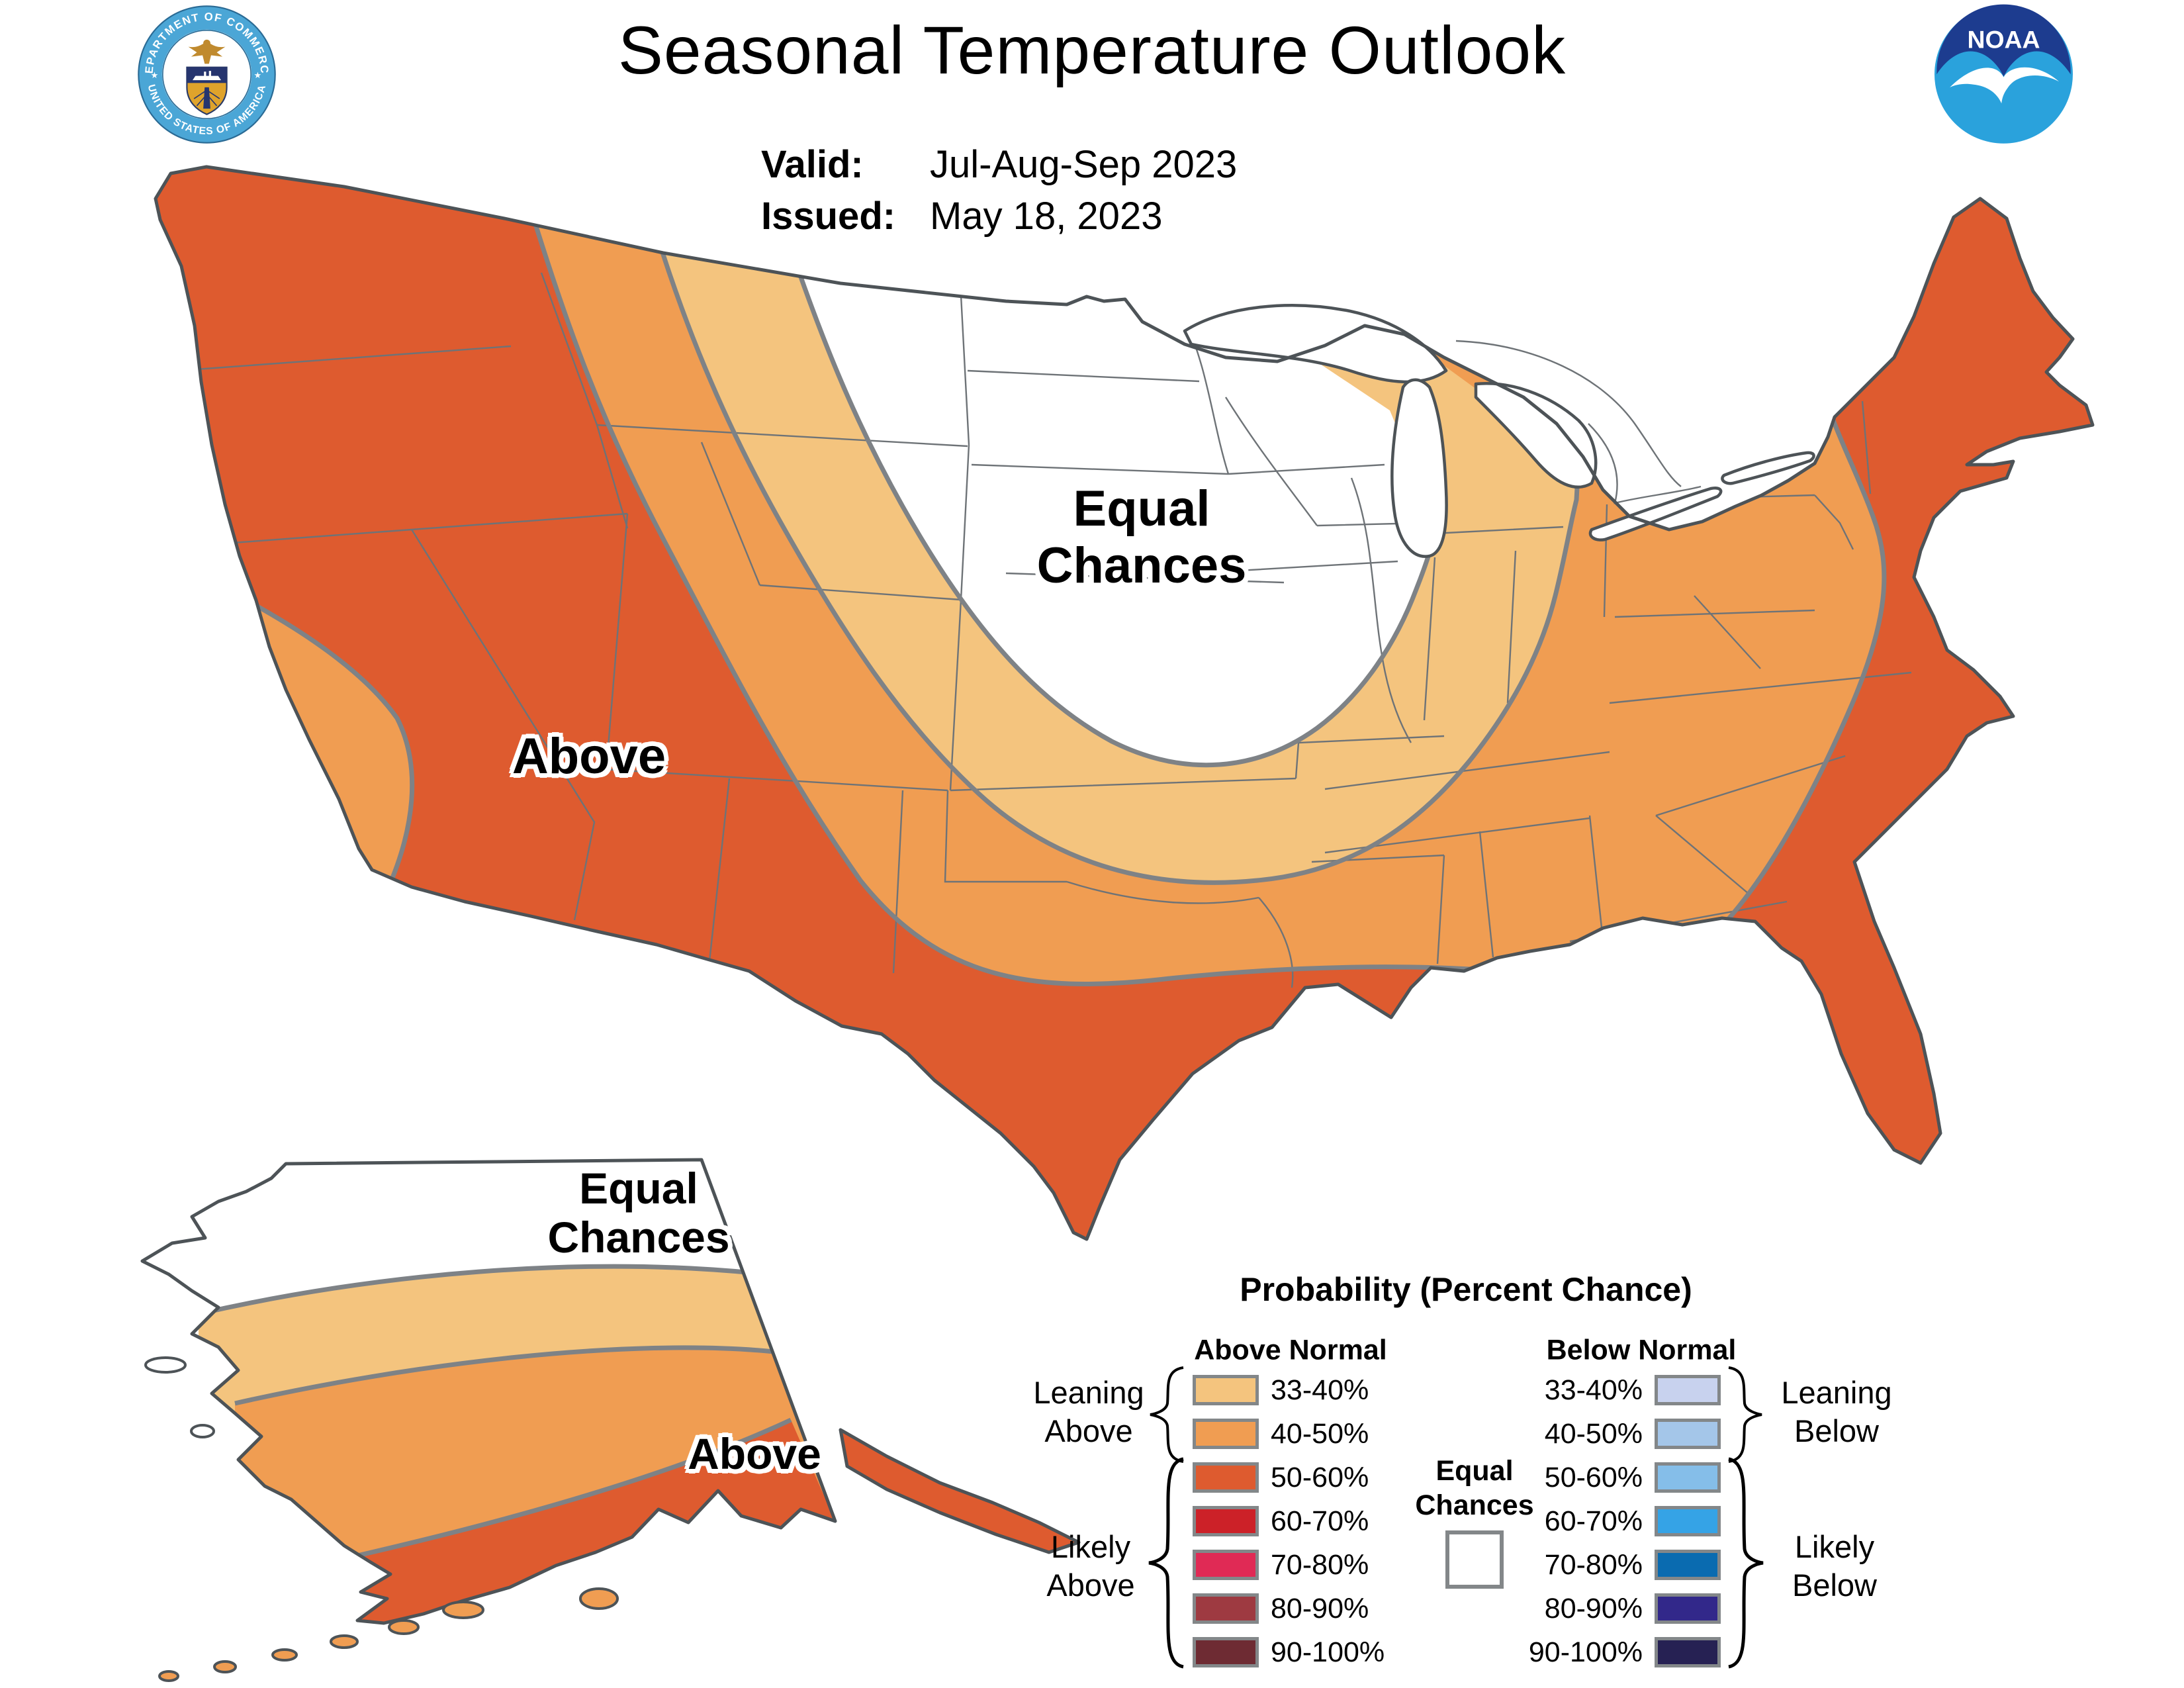 This screenshot has width=2184, height=1688. I want to click on legend-row-below-80-90%: 80-90%, so click(1633, 1608).